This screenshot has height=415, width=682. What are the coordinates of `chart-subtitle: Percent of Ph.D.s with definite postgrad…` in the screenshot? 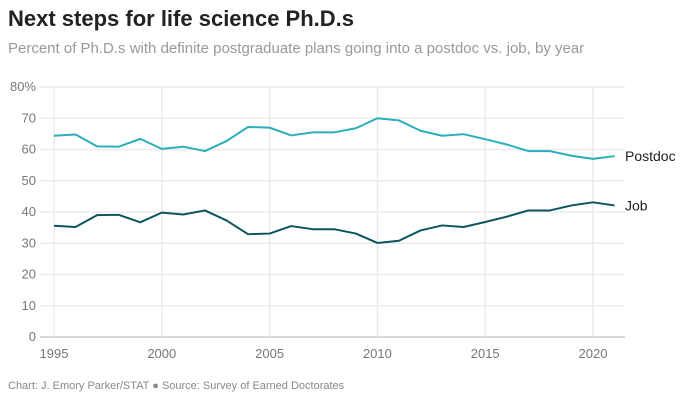 It's located at (296, 48).